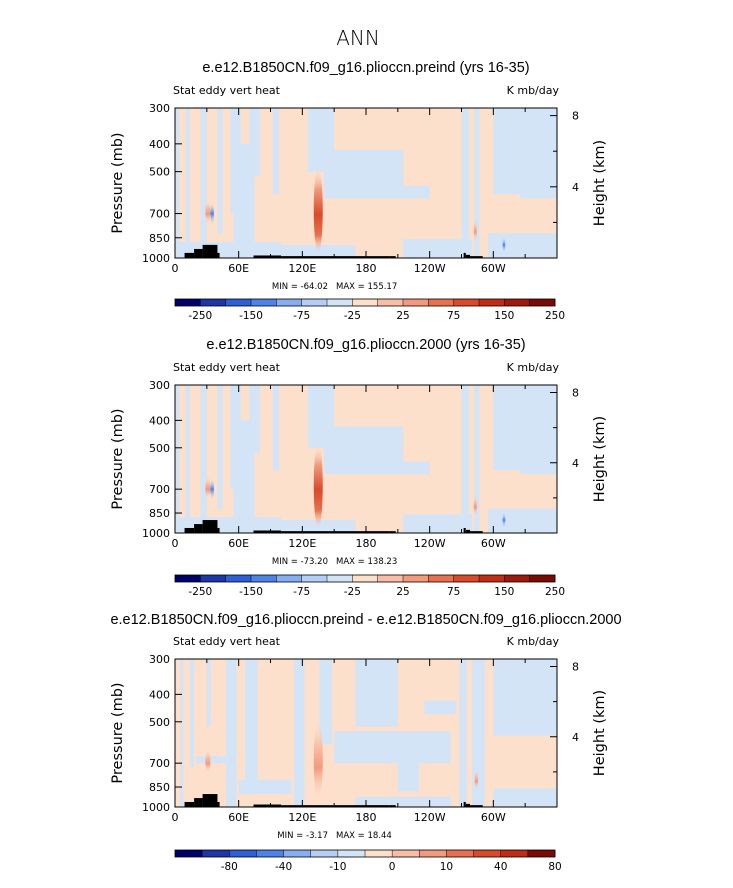 This screenshot has width=733, height=888. What do you see at coordinates (337, 867) in the screenshot?
I see `colorbar-label: -10` at bounding box center [337, 867].